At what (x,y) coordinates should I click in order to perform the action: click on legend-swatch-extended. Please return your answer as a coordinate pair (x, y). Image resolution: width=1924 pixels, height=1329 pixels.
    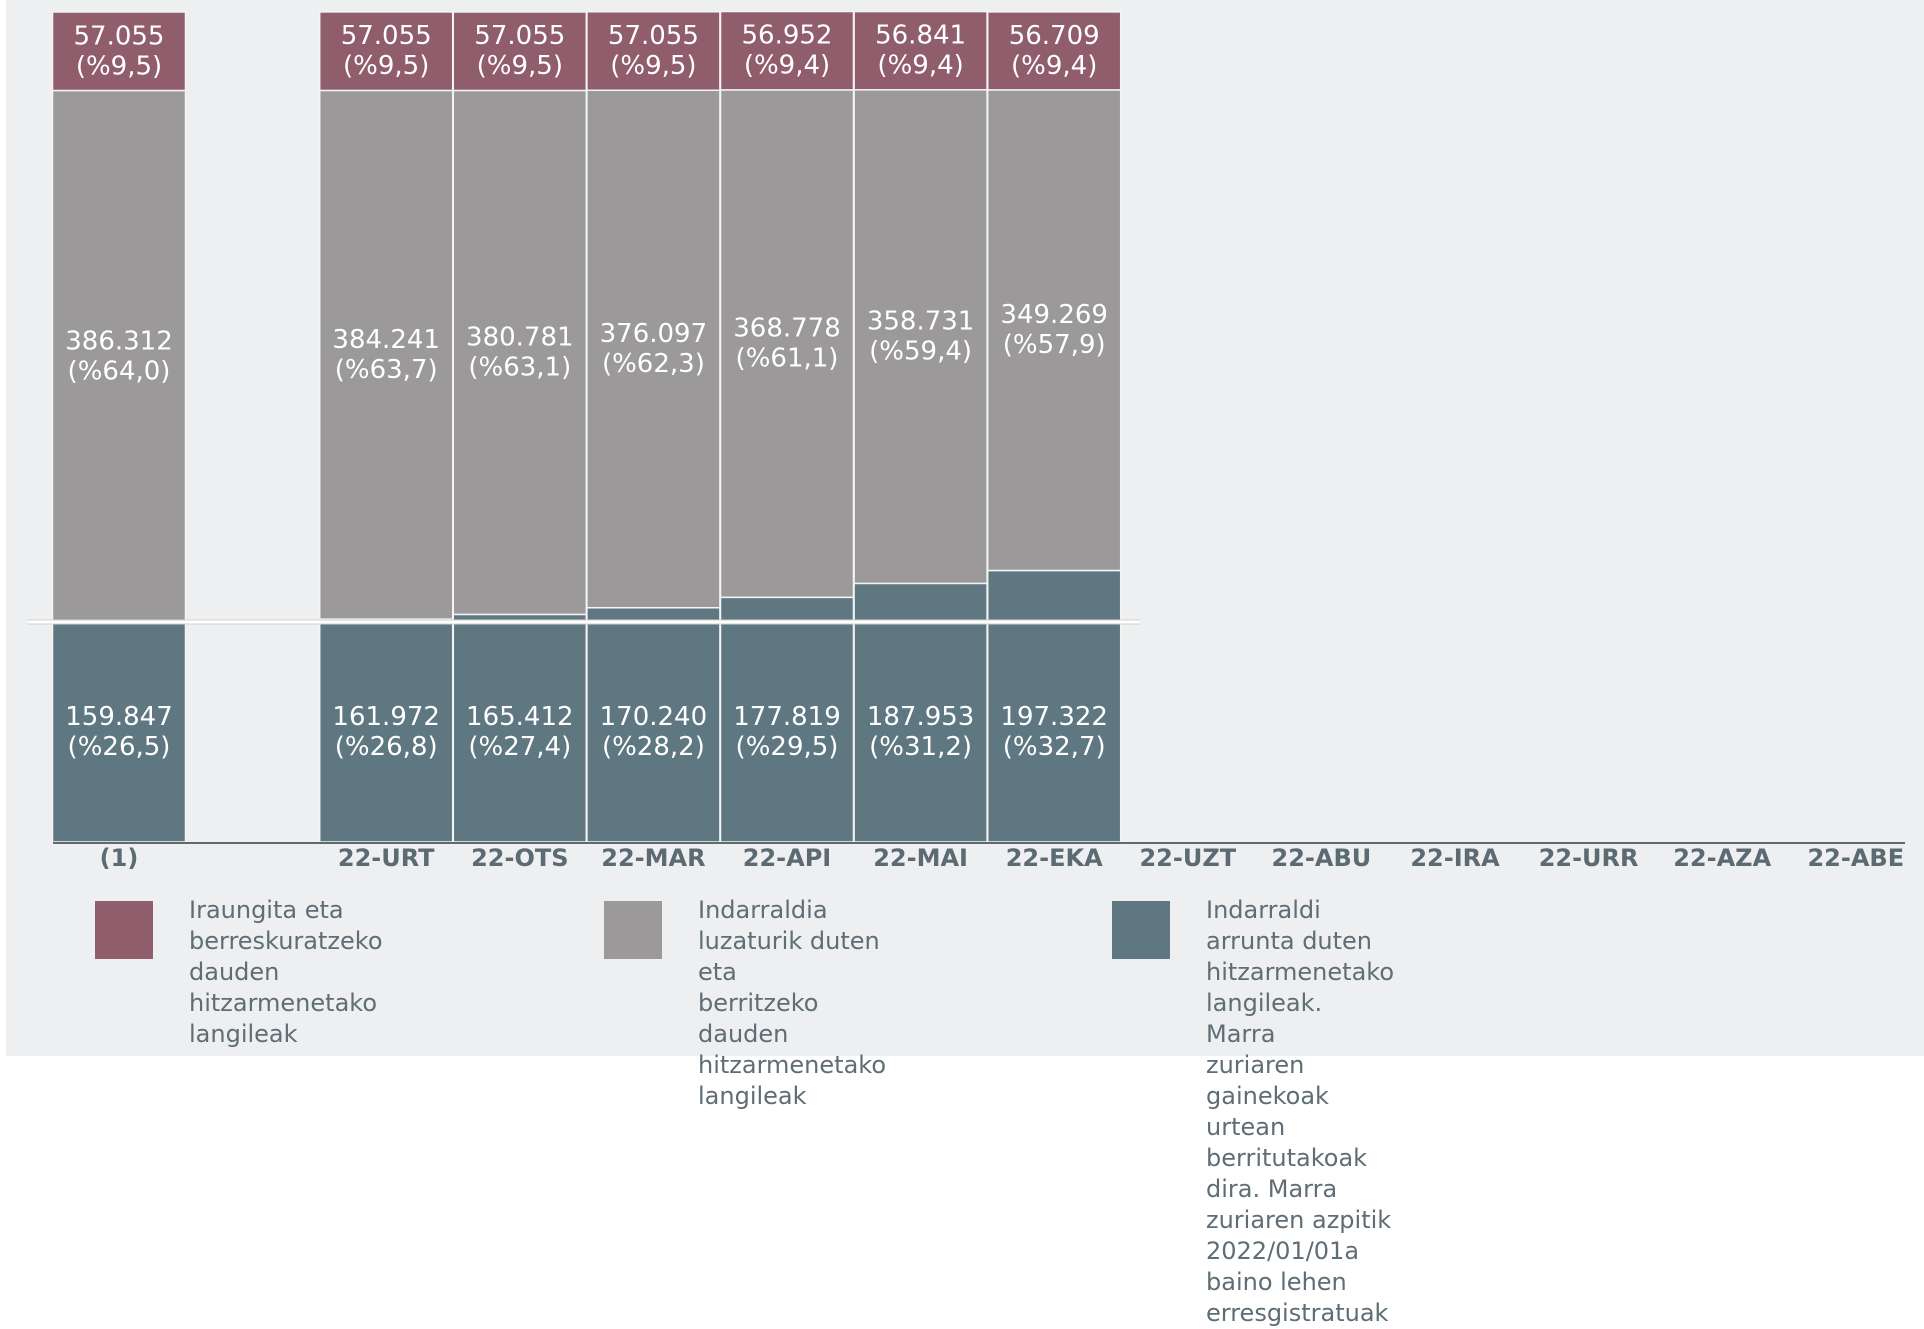
    Looking at the image, I should click on (633, 930).